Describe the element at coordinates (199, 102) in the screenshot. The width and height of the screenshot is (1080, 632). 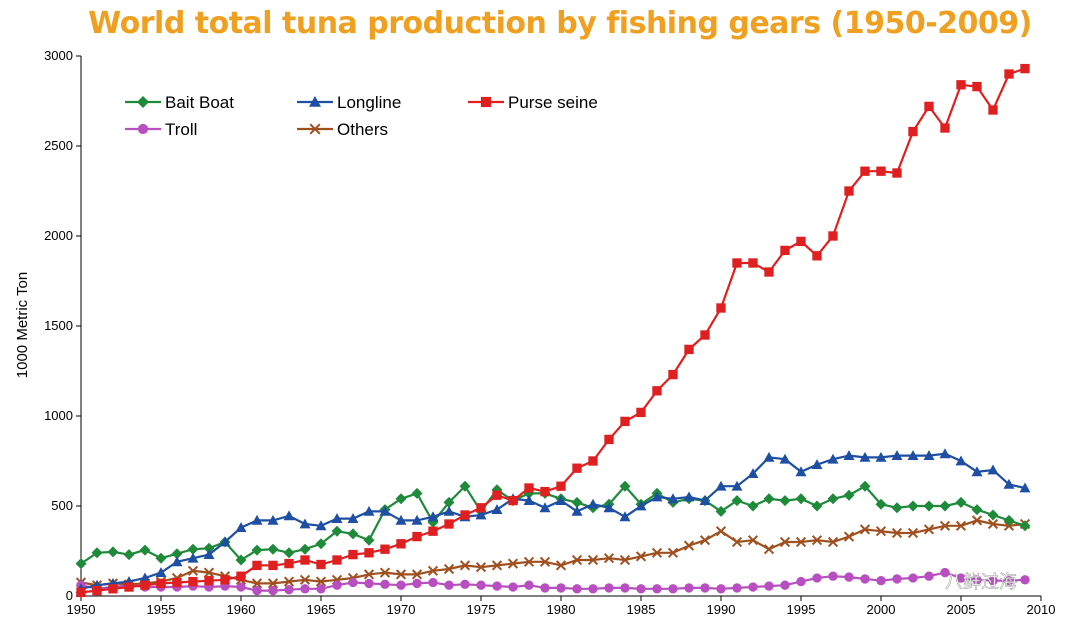
I see `legend-label: Bait Boat` at that location.